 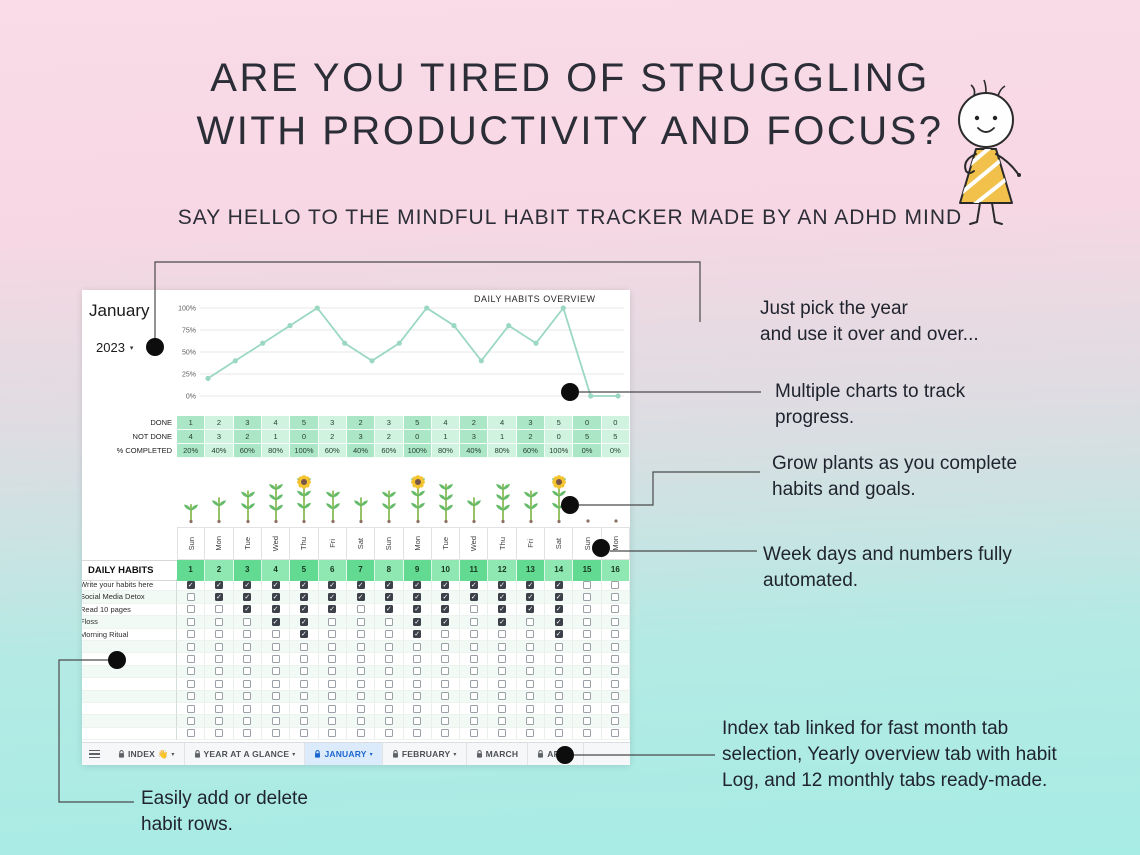 What do you see at coordinates (129, 597) in the screenshot?
I see `habit-name-cell: Social Media Detox` at bounding box center [129, 597].